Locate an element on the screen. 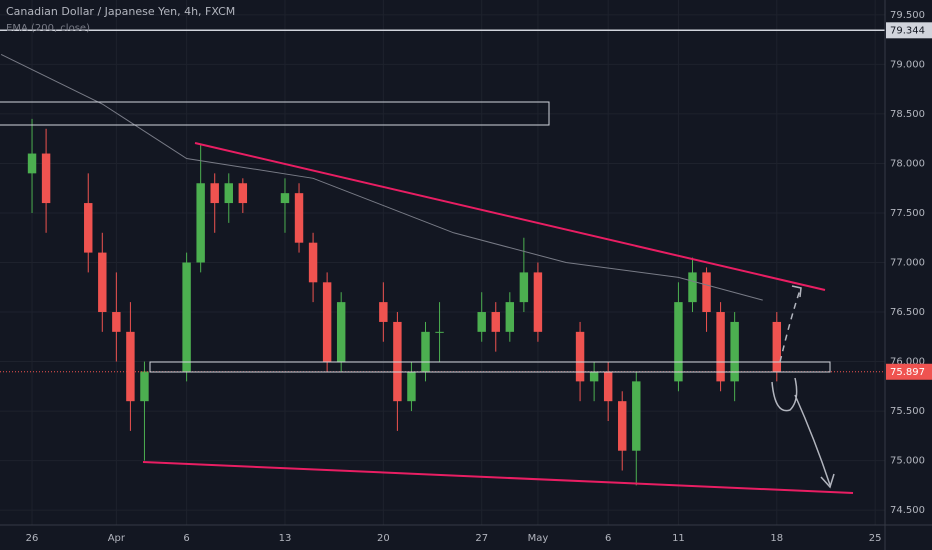  y-tick-label: 79.500 is located at coordinates (907, 15).